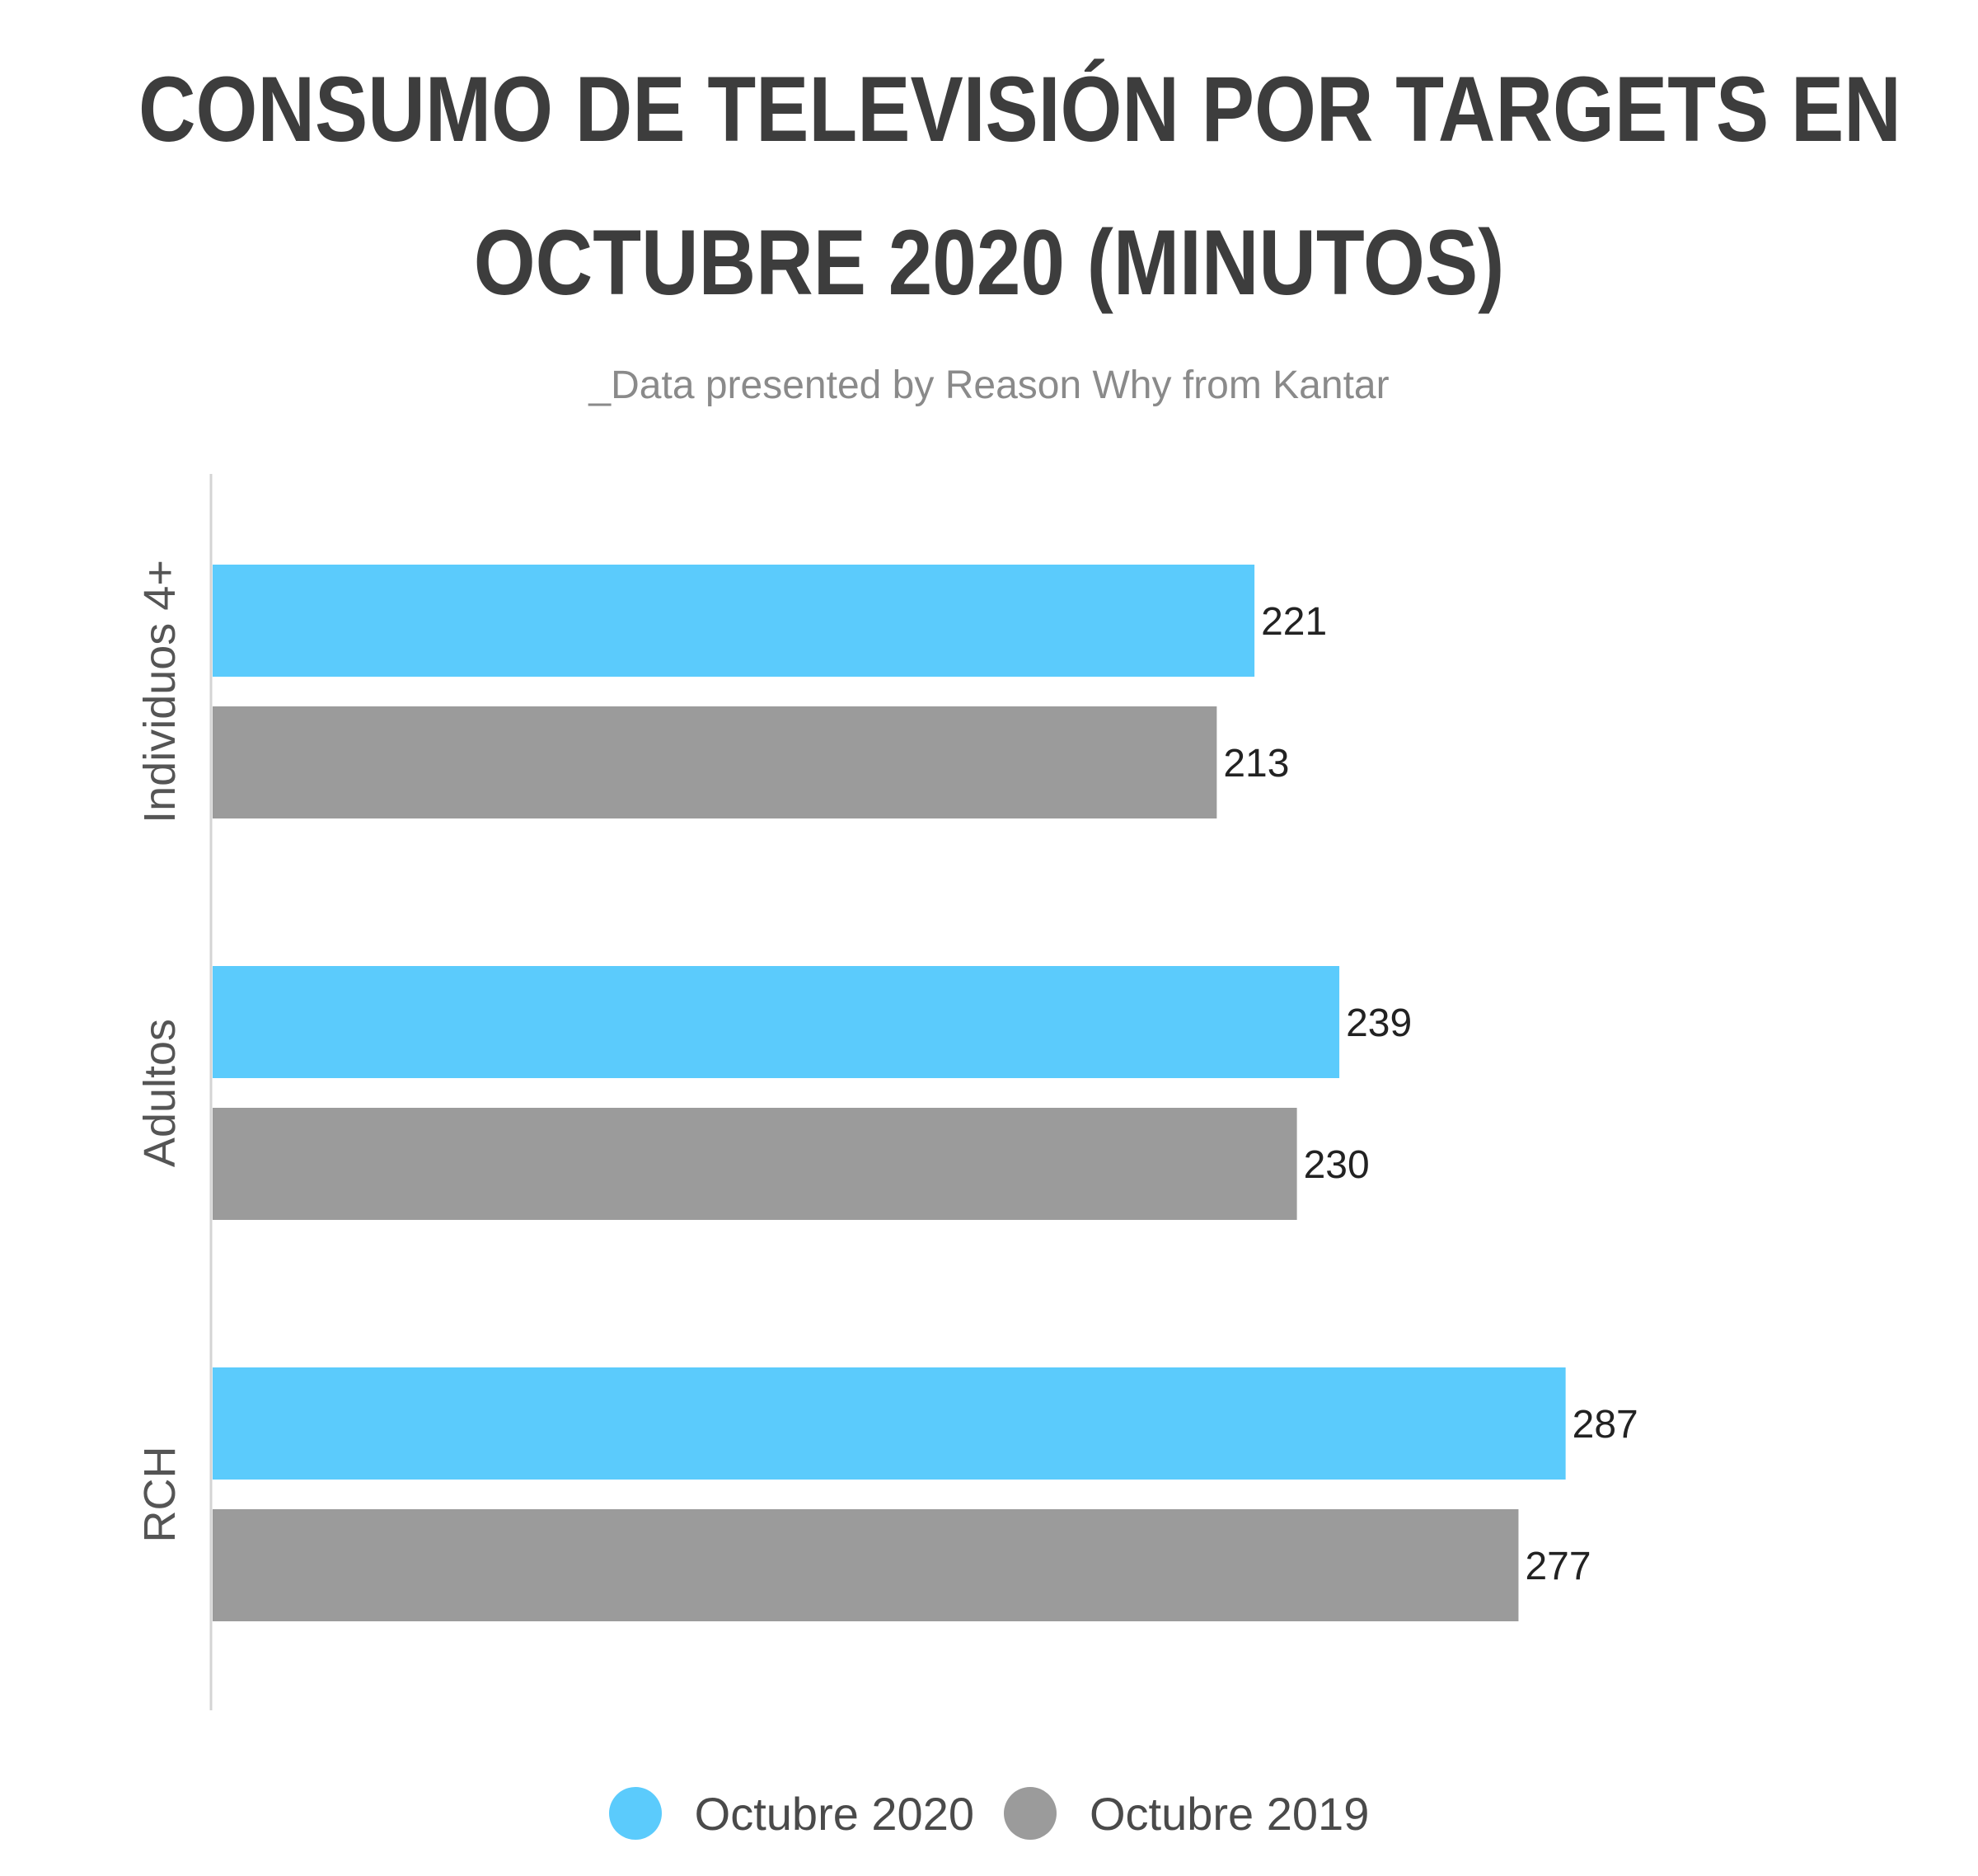 Image resolution: width=1978 pixels, height=1876 pixels. Describe the element at coordinates (989, 262) in the screenshot. I see `chart-title-line-2: OCTUBRE 2020 (MINUTOS)` at that location.